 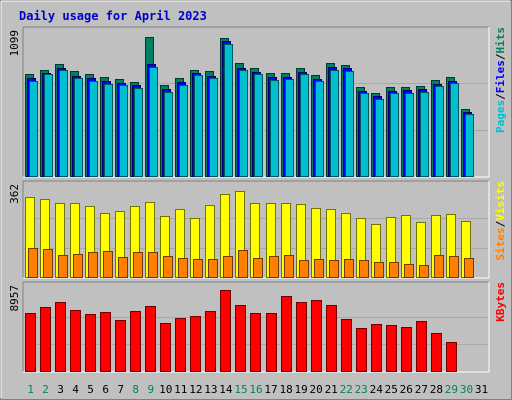 What do you see at coordinates (150, 389) in the screenshot?
I see `x-tick-label-day-9: 9` at bounding box center [150, 389].